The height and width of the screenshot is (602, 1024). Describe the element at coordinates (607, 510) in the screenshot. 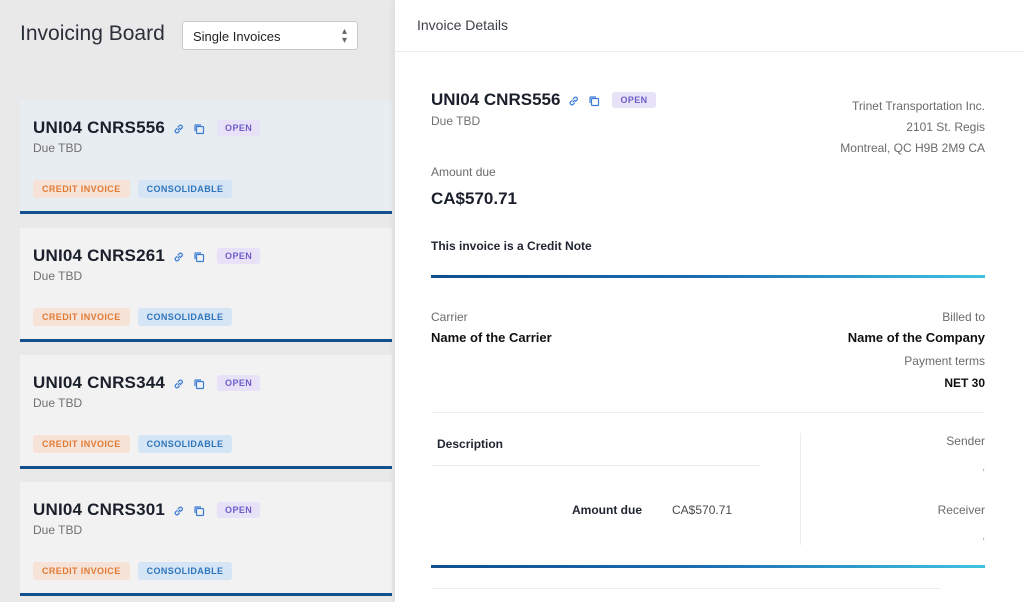

I see `line-amount-label: Amount due` at that location.